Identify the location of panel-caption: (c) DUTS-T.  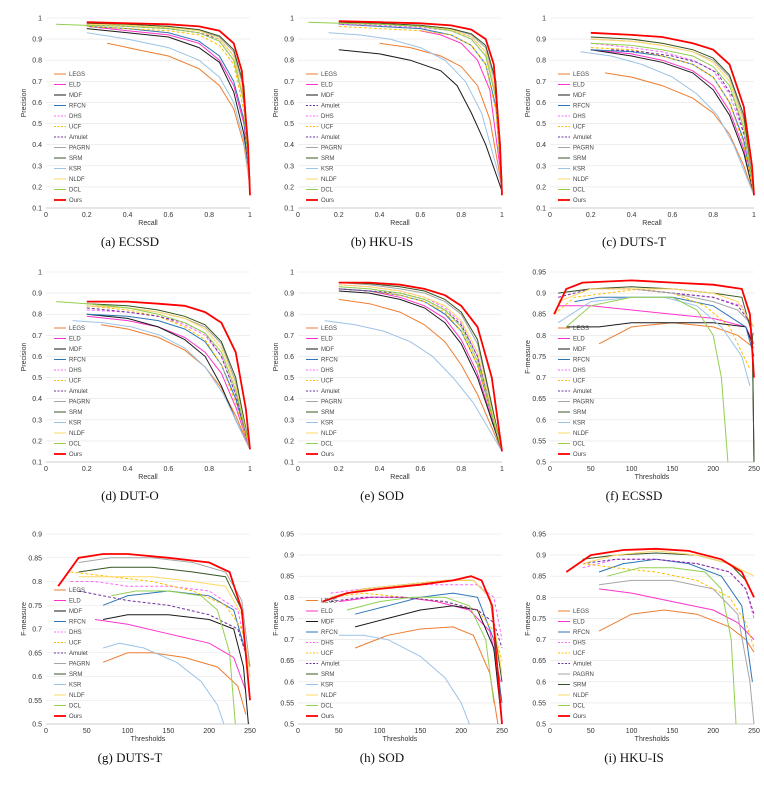
(634, 241).